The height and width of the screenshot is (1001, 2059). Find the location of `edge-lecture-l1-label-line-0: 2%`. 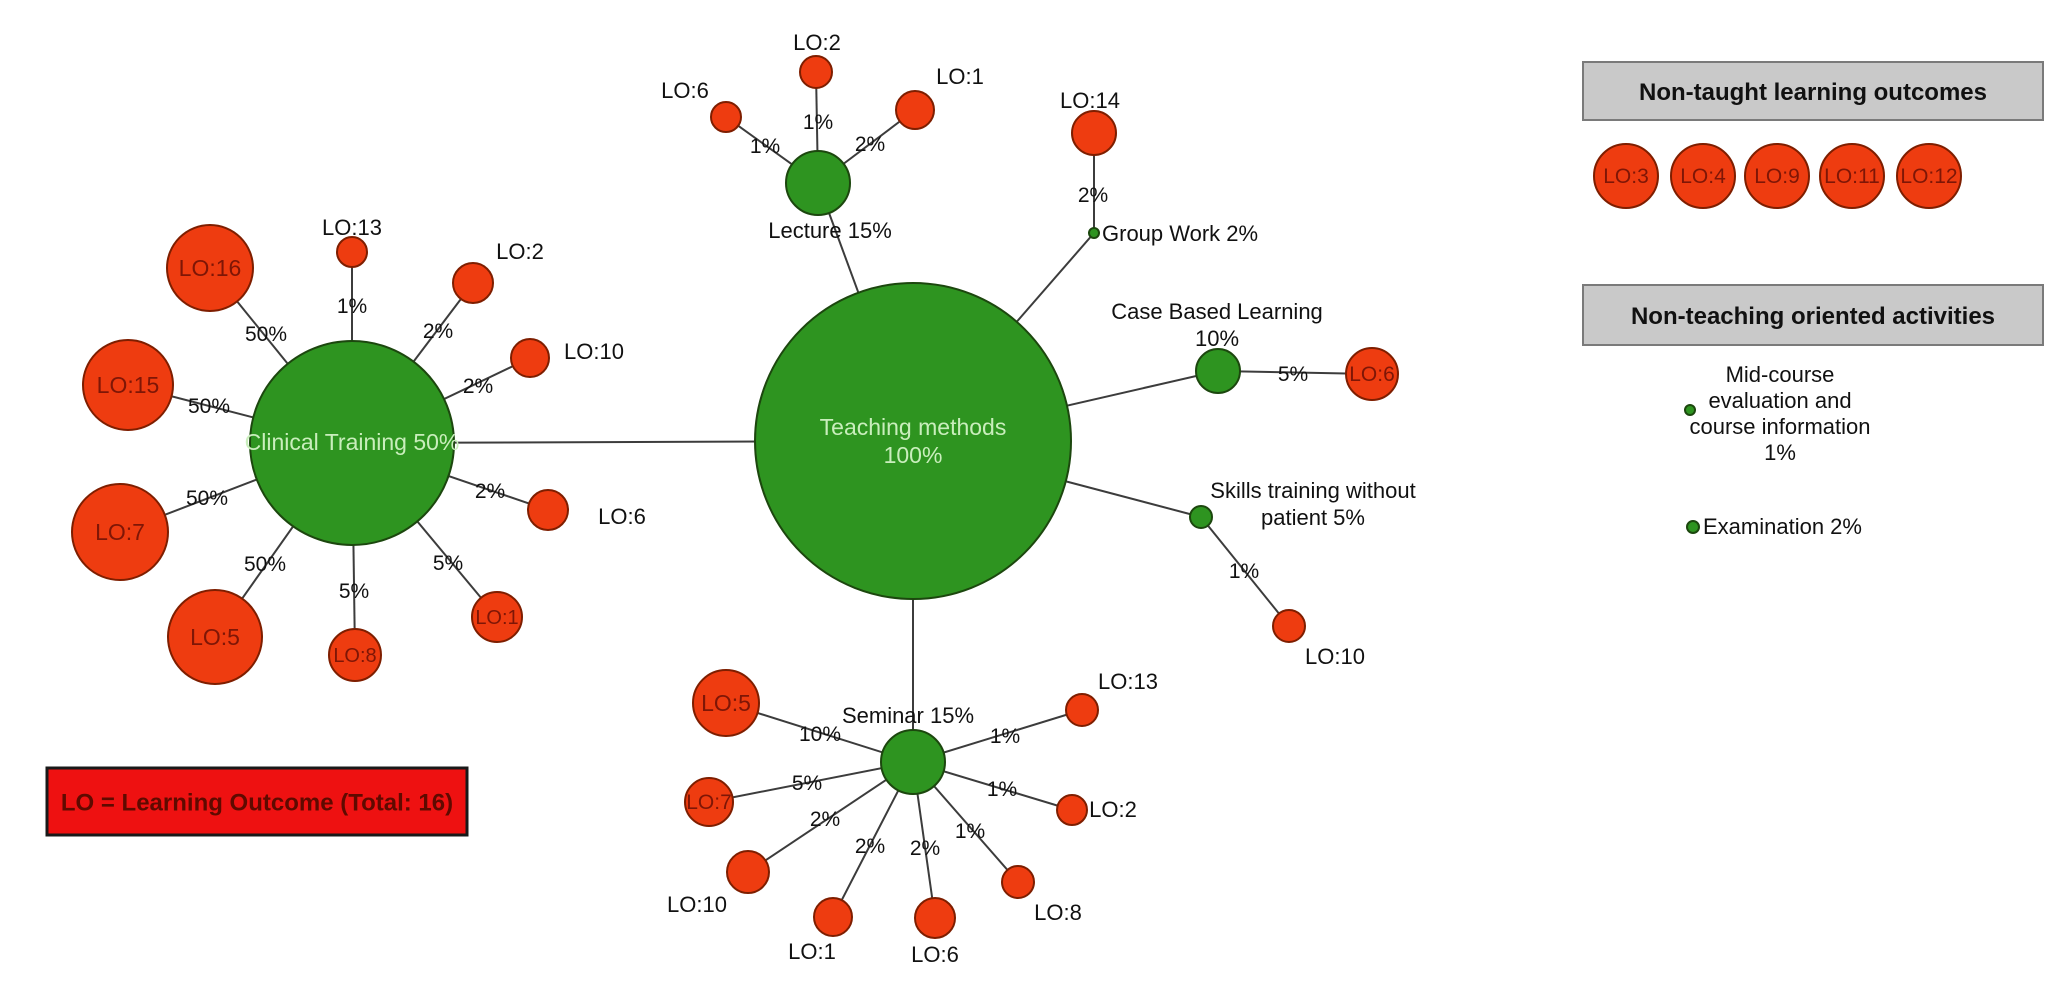

edge-lecture-l1-label-line-0: 2% is located at coordinates (870, 144).